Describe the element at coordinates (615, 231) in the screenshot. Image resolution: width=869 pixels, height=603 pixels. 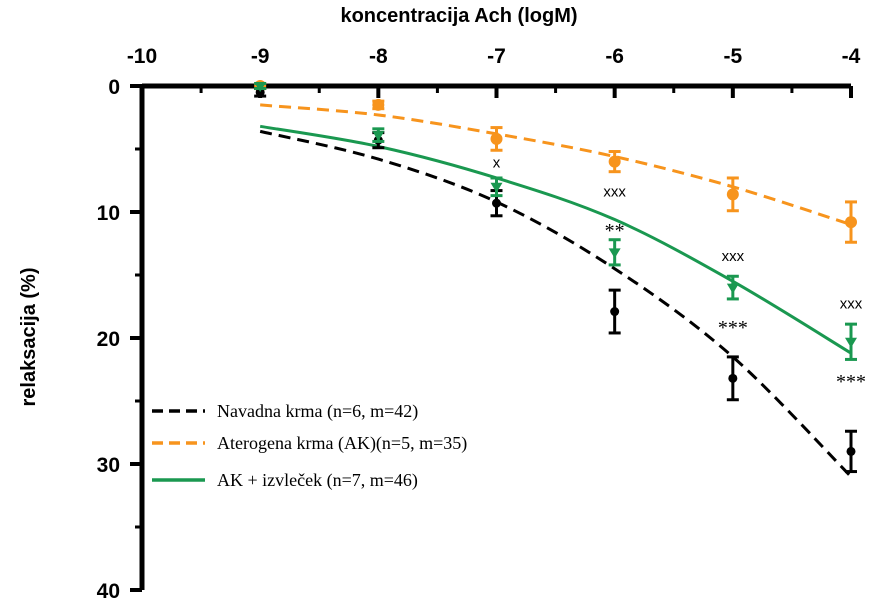
I see `significance-label: **` at that location.